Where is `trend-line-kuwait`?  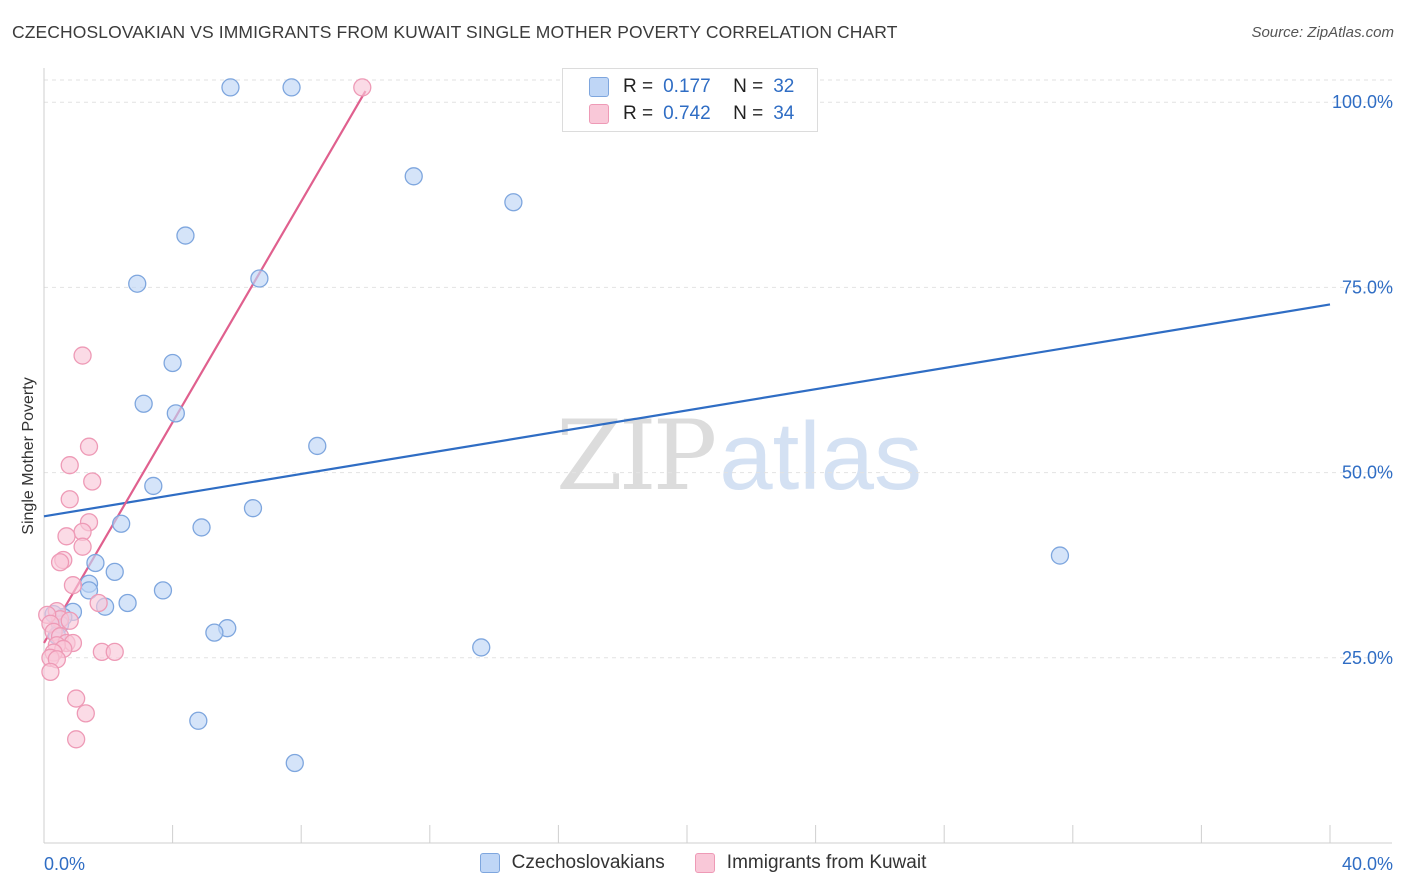
trend-line-kuwait is located at coordinates (205, 367).